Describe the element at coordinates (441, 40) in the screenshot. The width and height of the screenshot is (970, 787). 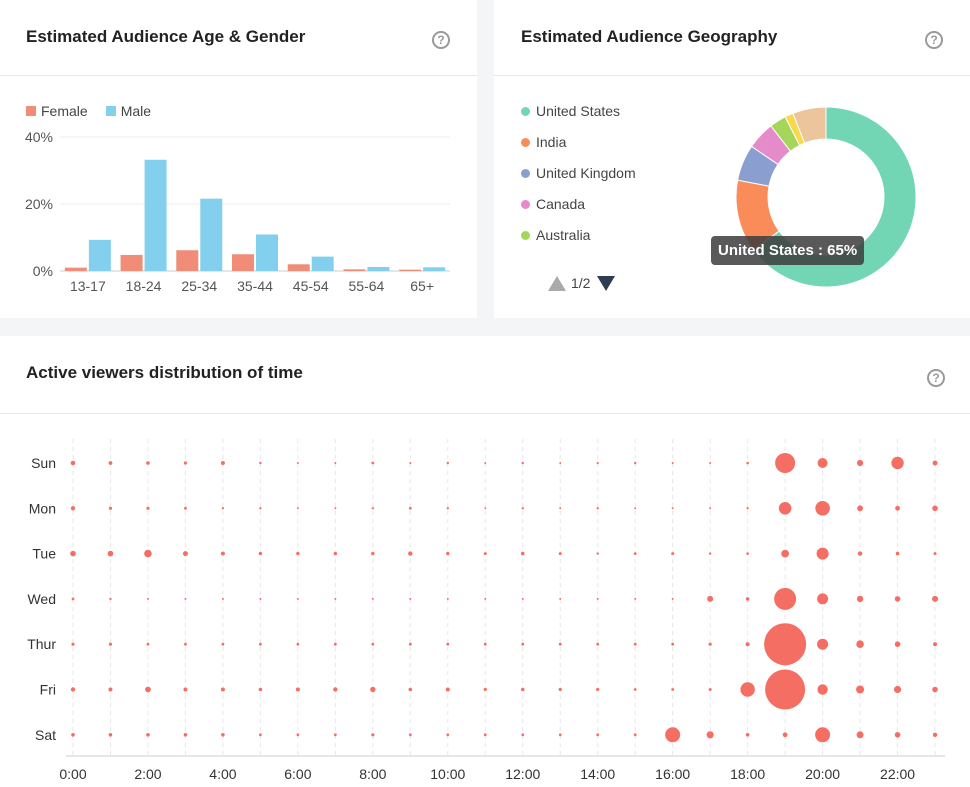
I see `help-icon: ?` at that location.